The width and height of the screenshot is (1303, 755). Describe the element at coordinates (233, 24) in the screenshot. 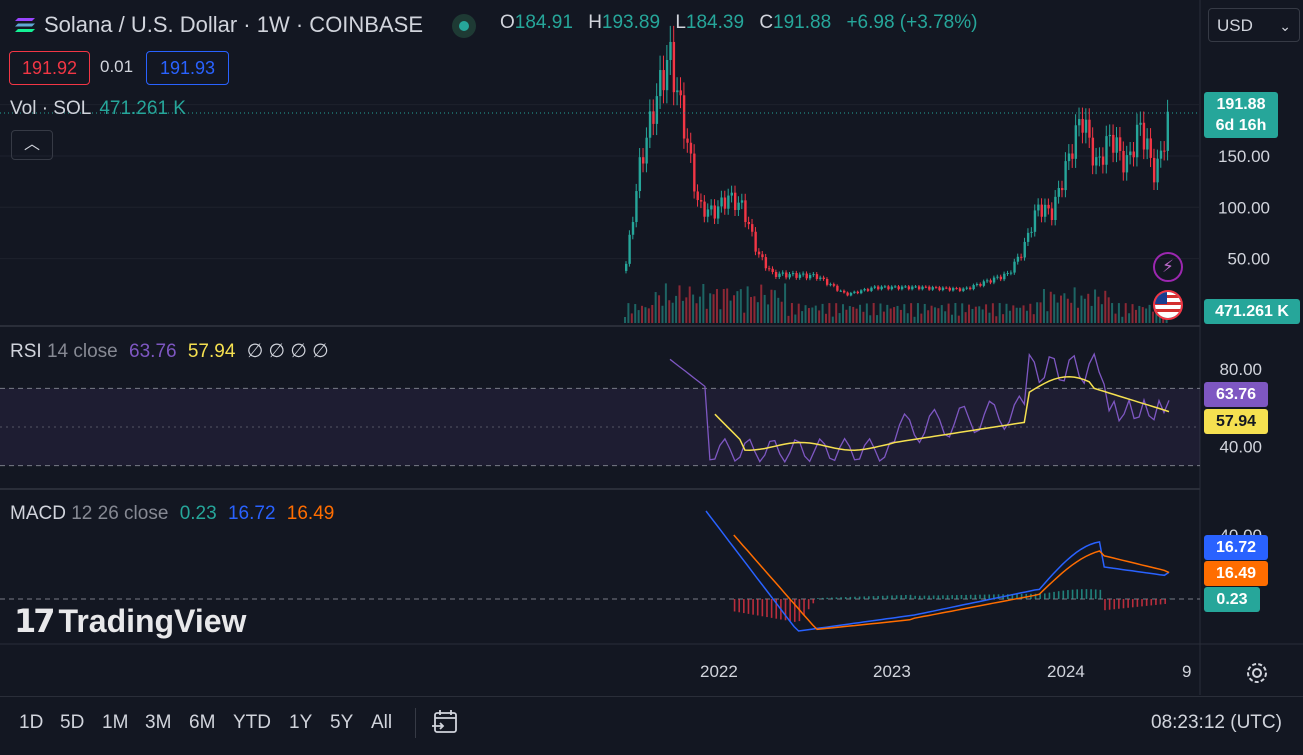

I see `symbol-label: Solana / U.S. Dollar · 1W · COINBASE` at that location.